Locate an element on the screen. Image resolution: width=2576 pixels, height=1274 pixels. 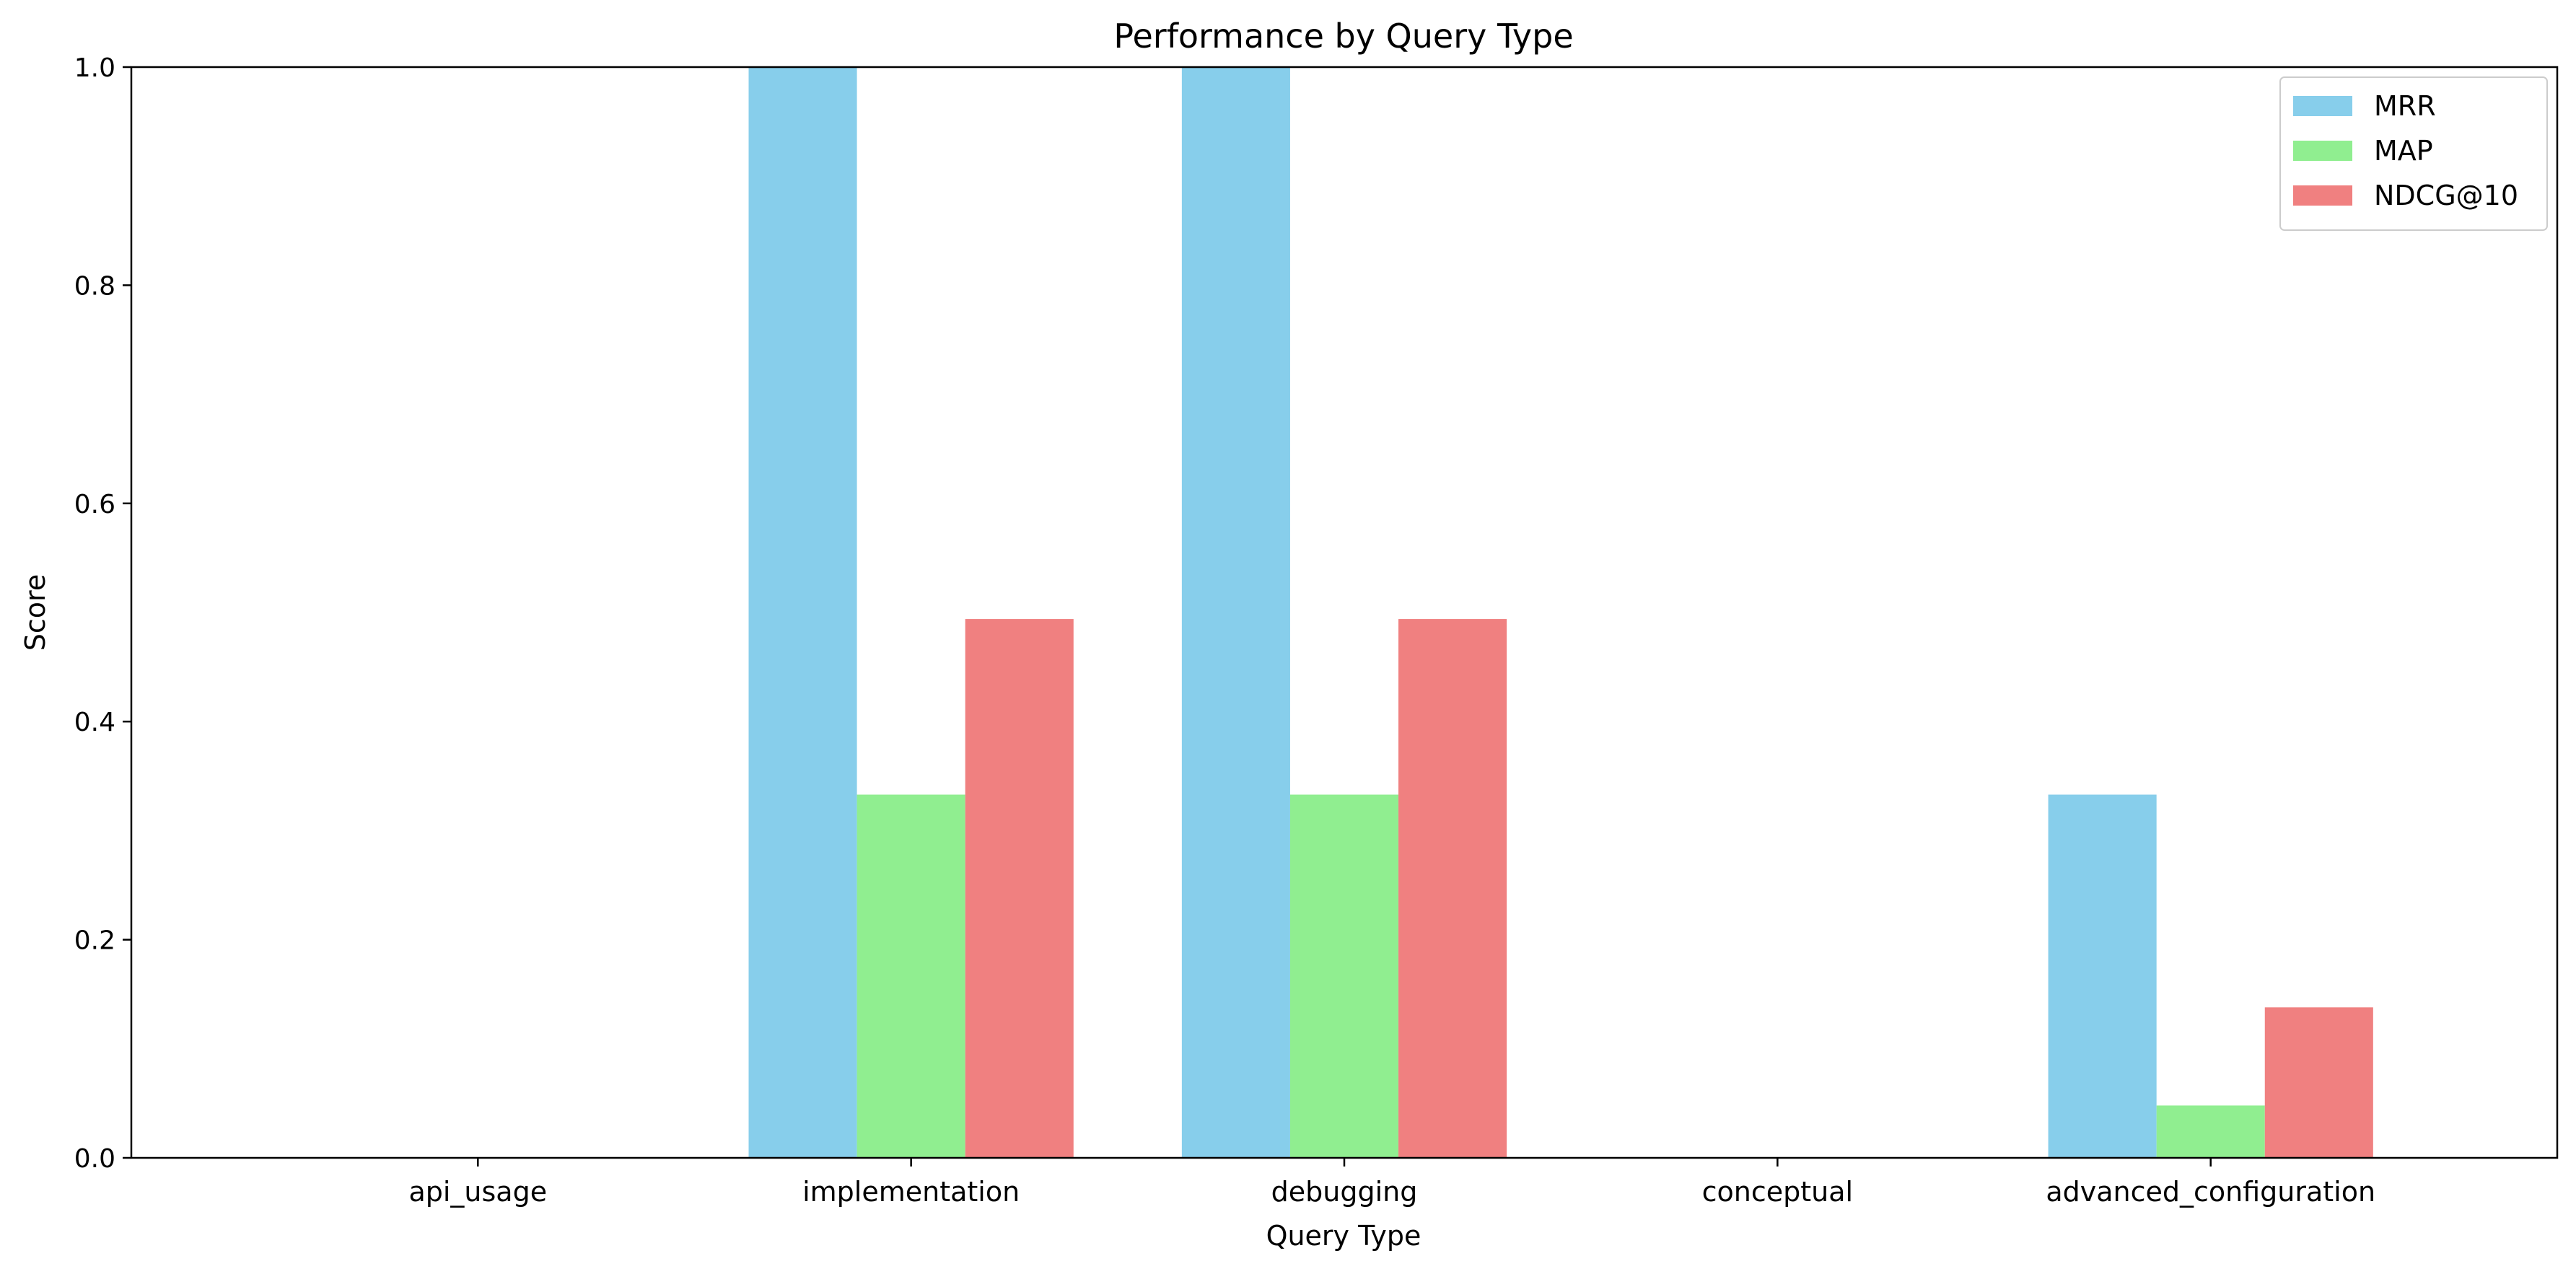
bar-mrr-implementation is located at coordinates (802, 612).